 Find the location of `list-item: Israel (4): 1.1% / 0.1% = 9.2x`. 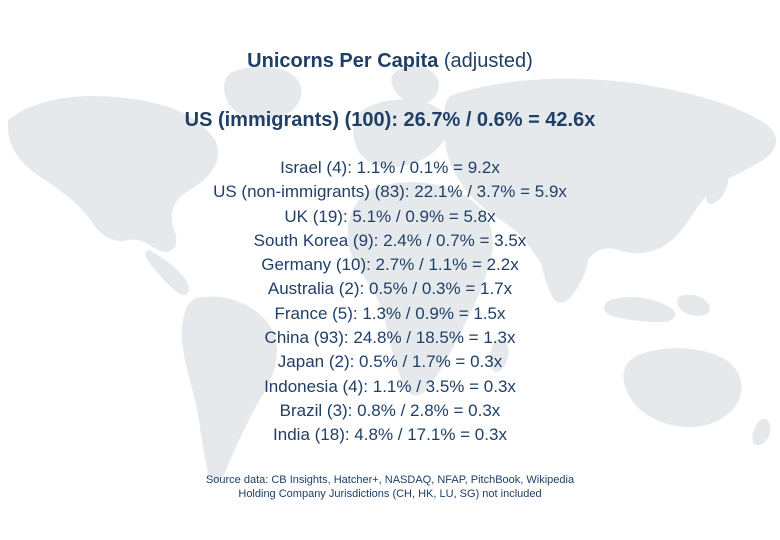

list-item: Israel (4): 1.1% / 0.1% = 9.2x is located at coordinates (390, 167).